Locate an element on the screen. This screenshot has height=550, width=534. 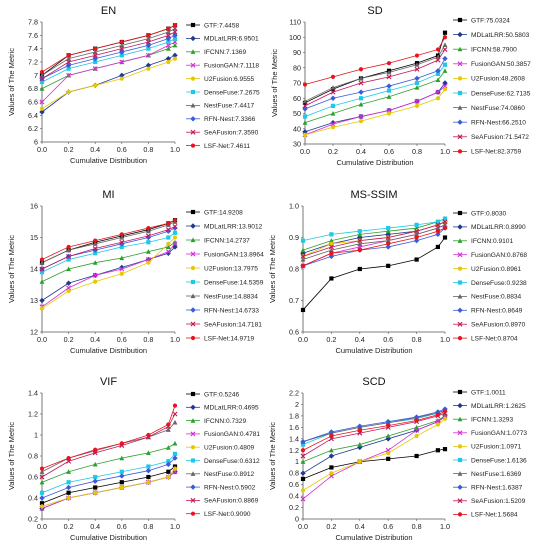
y-tick-label: 7 is located at coordinates (36, 75).